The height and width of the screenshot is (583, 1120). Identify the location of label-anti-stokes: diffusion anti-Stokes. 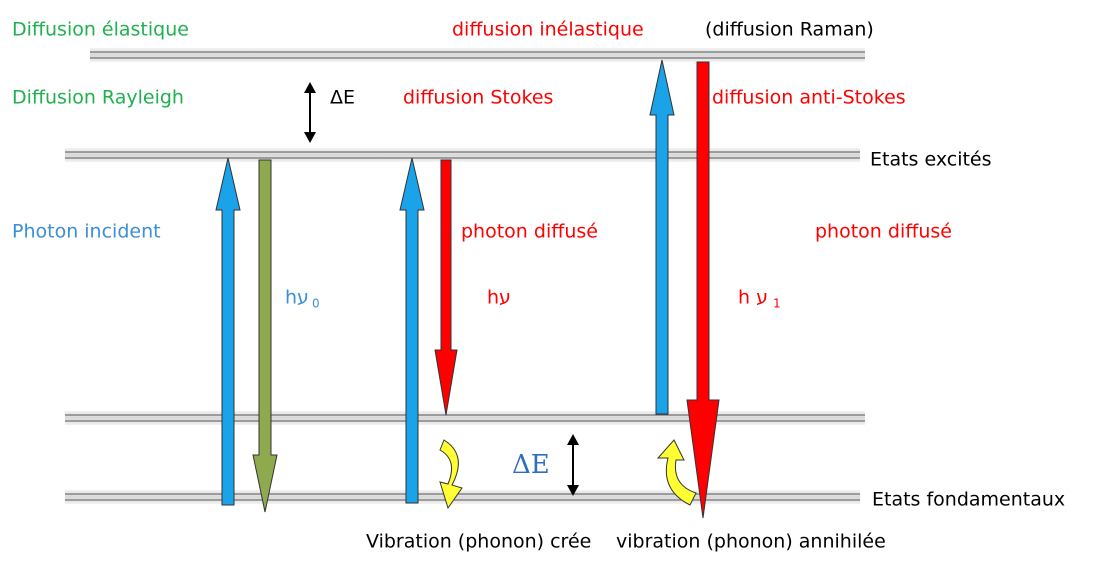
(809, 98).